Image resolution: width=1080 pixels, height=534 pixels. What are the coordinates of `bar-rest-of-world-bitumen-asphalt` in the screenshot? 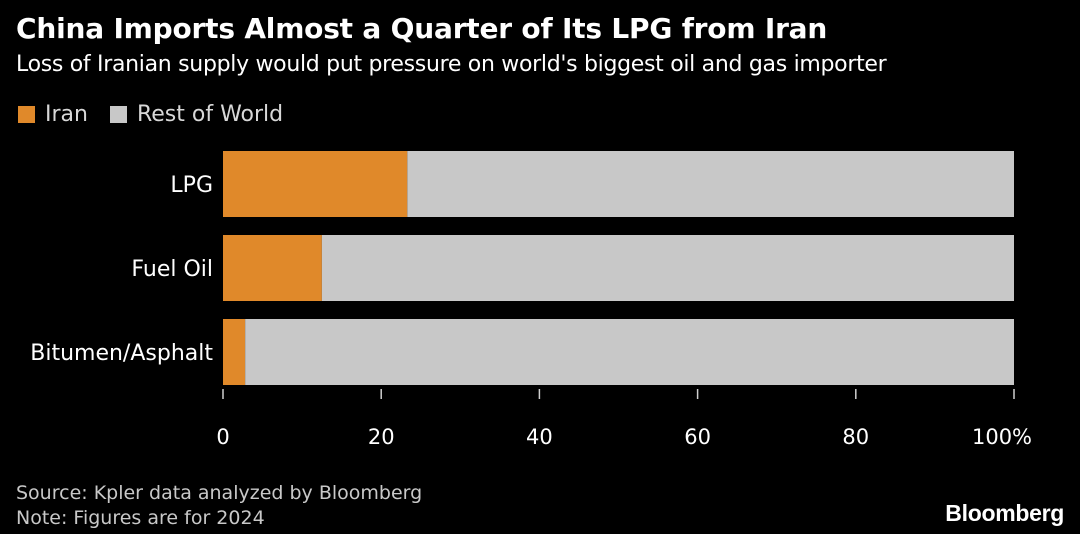 It's located at (629, 352).